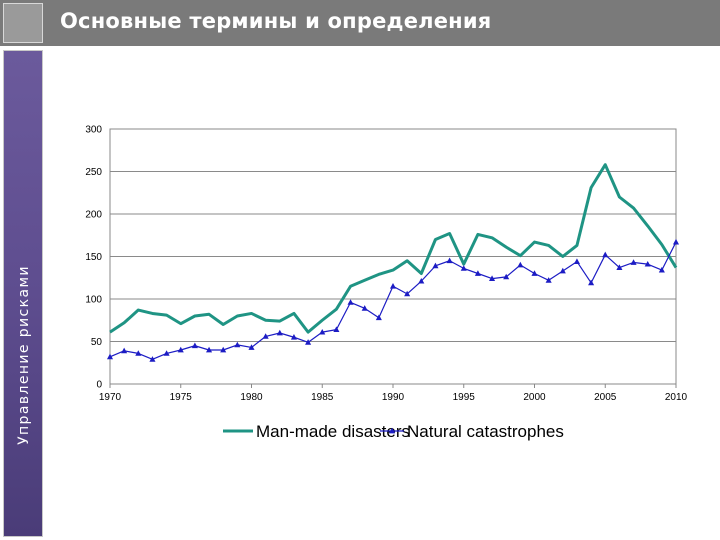  Describe the element at coordinates (24, 355) in the screenshot. I see `sidebar-label: Управление рисками` at that location.